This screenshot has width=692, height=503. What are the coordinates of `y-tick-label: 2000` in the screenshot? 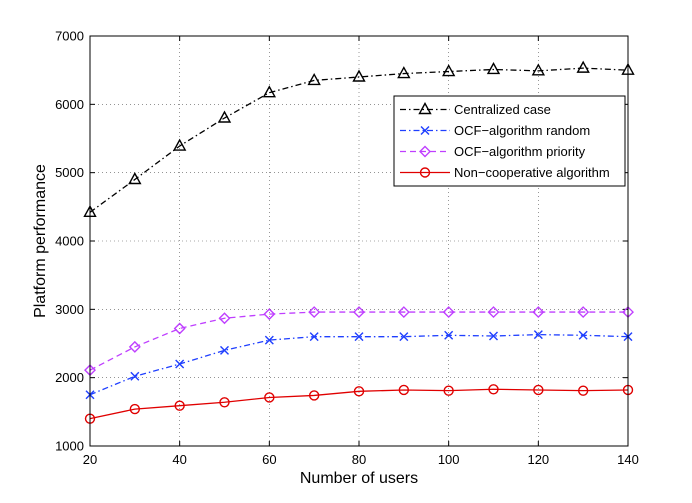 It's located at (69, 377).